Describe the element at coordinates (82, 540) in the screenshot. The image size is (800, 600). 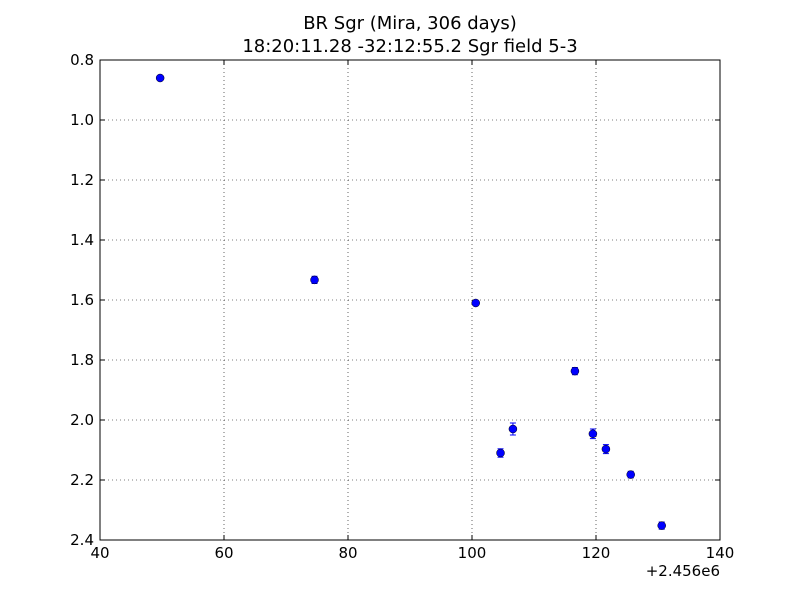
I see `y-tick-label: 2.4` at that location.